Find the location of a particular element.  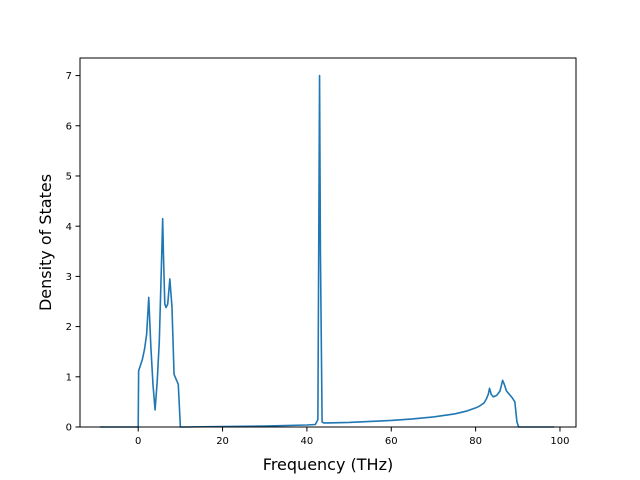

y-tick-label: 1 is located at coordinates (69, 377).